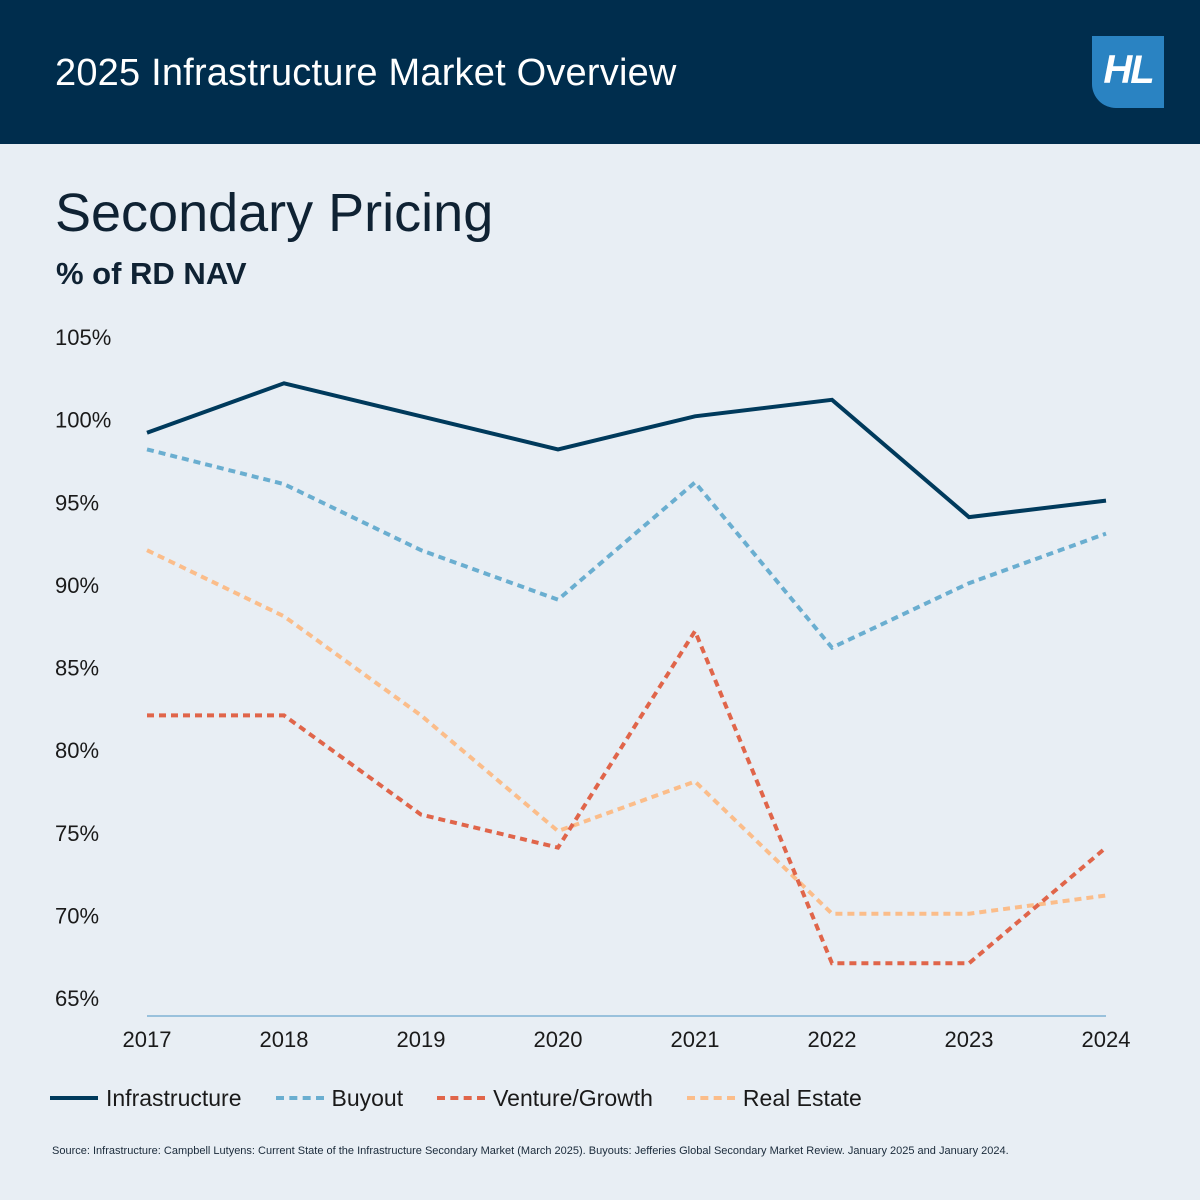 The image size is (1200, 1200). What do you see at coordinates (77, 915) in the screenshot?
I see `y-tick-label: 70%` at bounding box center [77, 915].